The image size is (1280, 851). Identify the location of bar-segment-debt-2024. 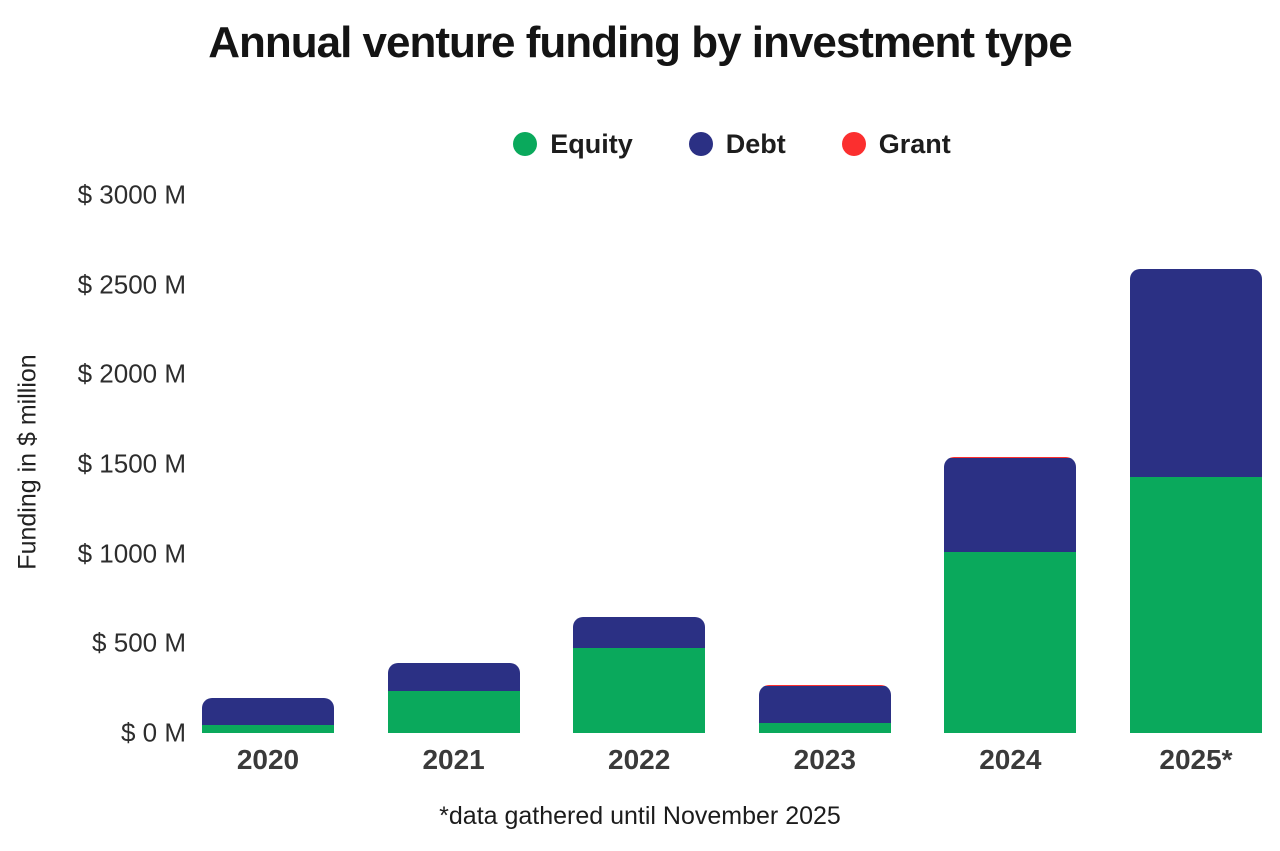
(1010, 504).